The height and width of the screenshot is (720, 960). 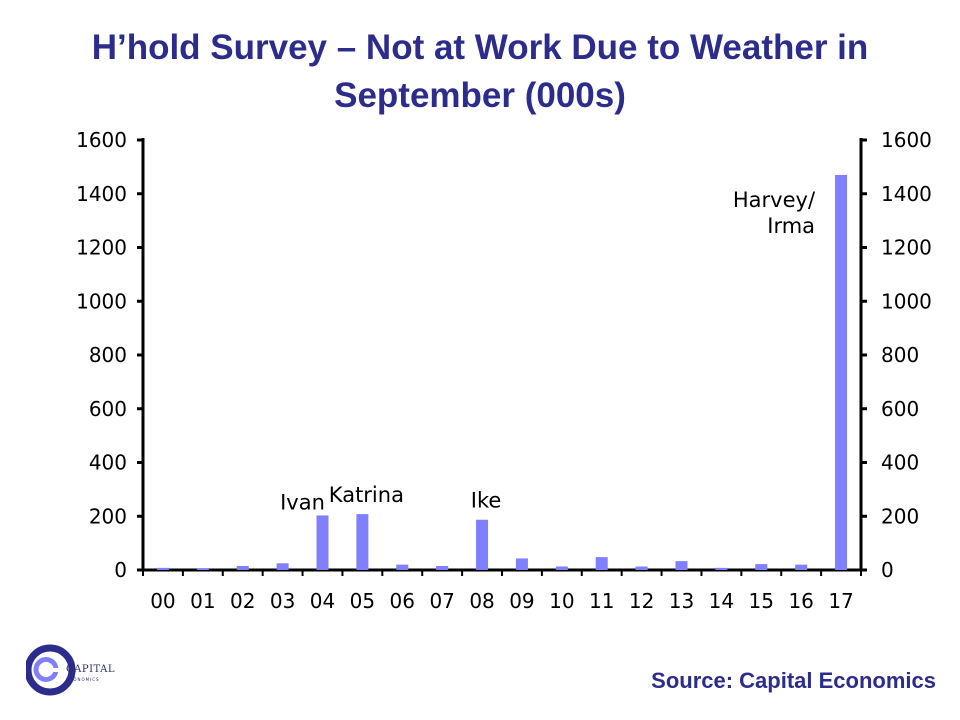 I want to click on x-tick-label: 07, so click(x=441, y=601).